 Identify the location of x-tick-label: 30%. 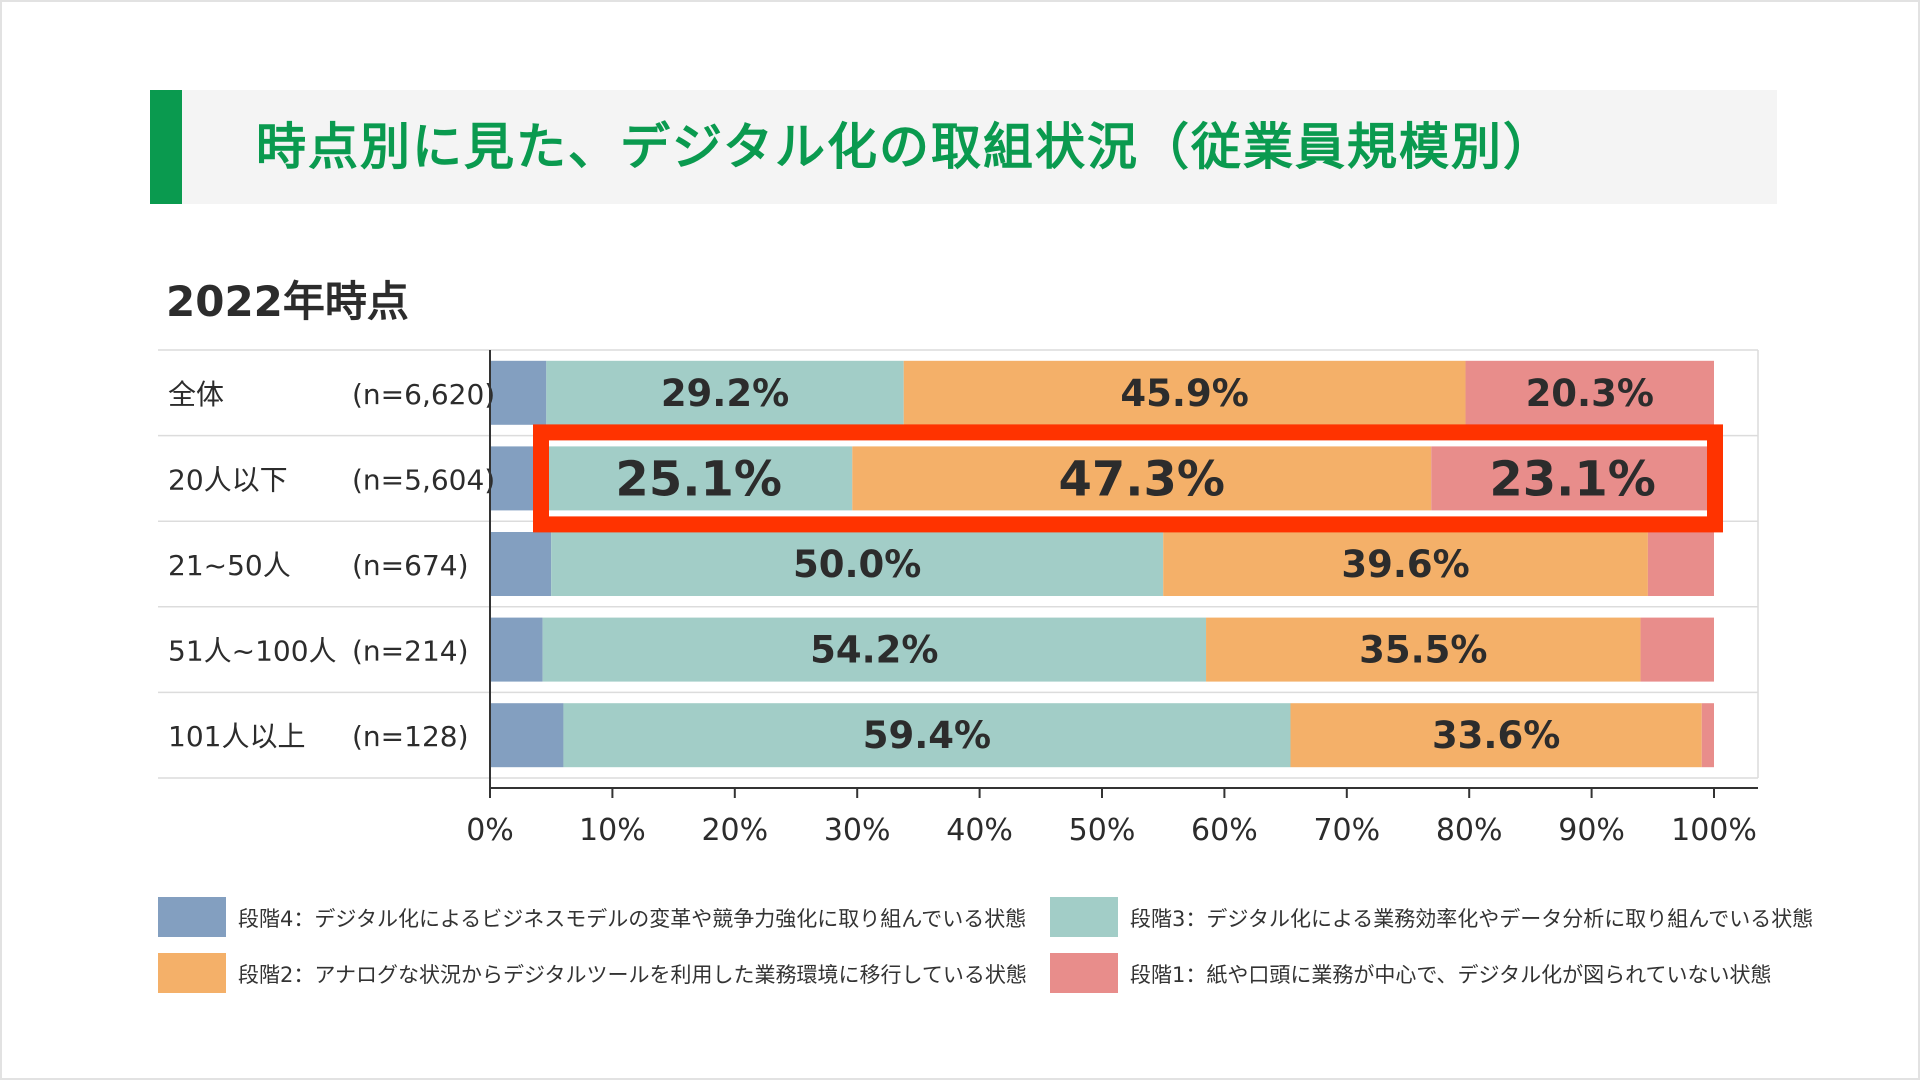
(857, 830).